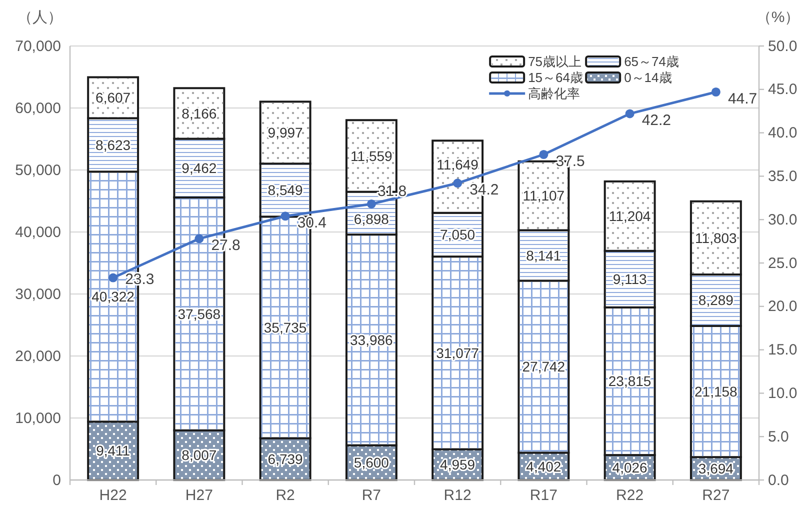 Image resolution: width=802 pixels, height=515 pixels. I want to click on x-tick-label: R7, so click(372, 495).